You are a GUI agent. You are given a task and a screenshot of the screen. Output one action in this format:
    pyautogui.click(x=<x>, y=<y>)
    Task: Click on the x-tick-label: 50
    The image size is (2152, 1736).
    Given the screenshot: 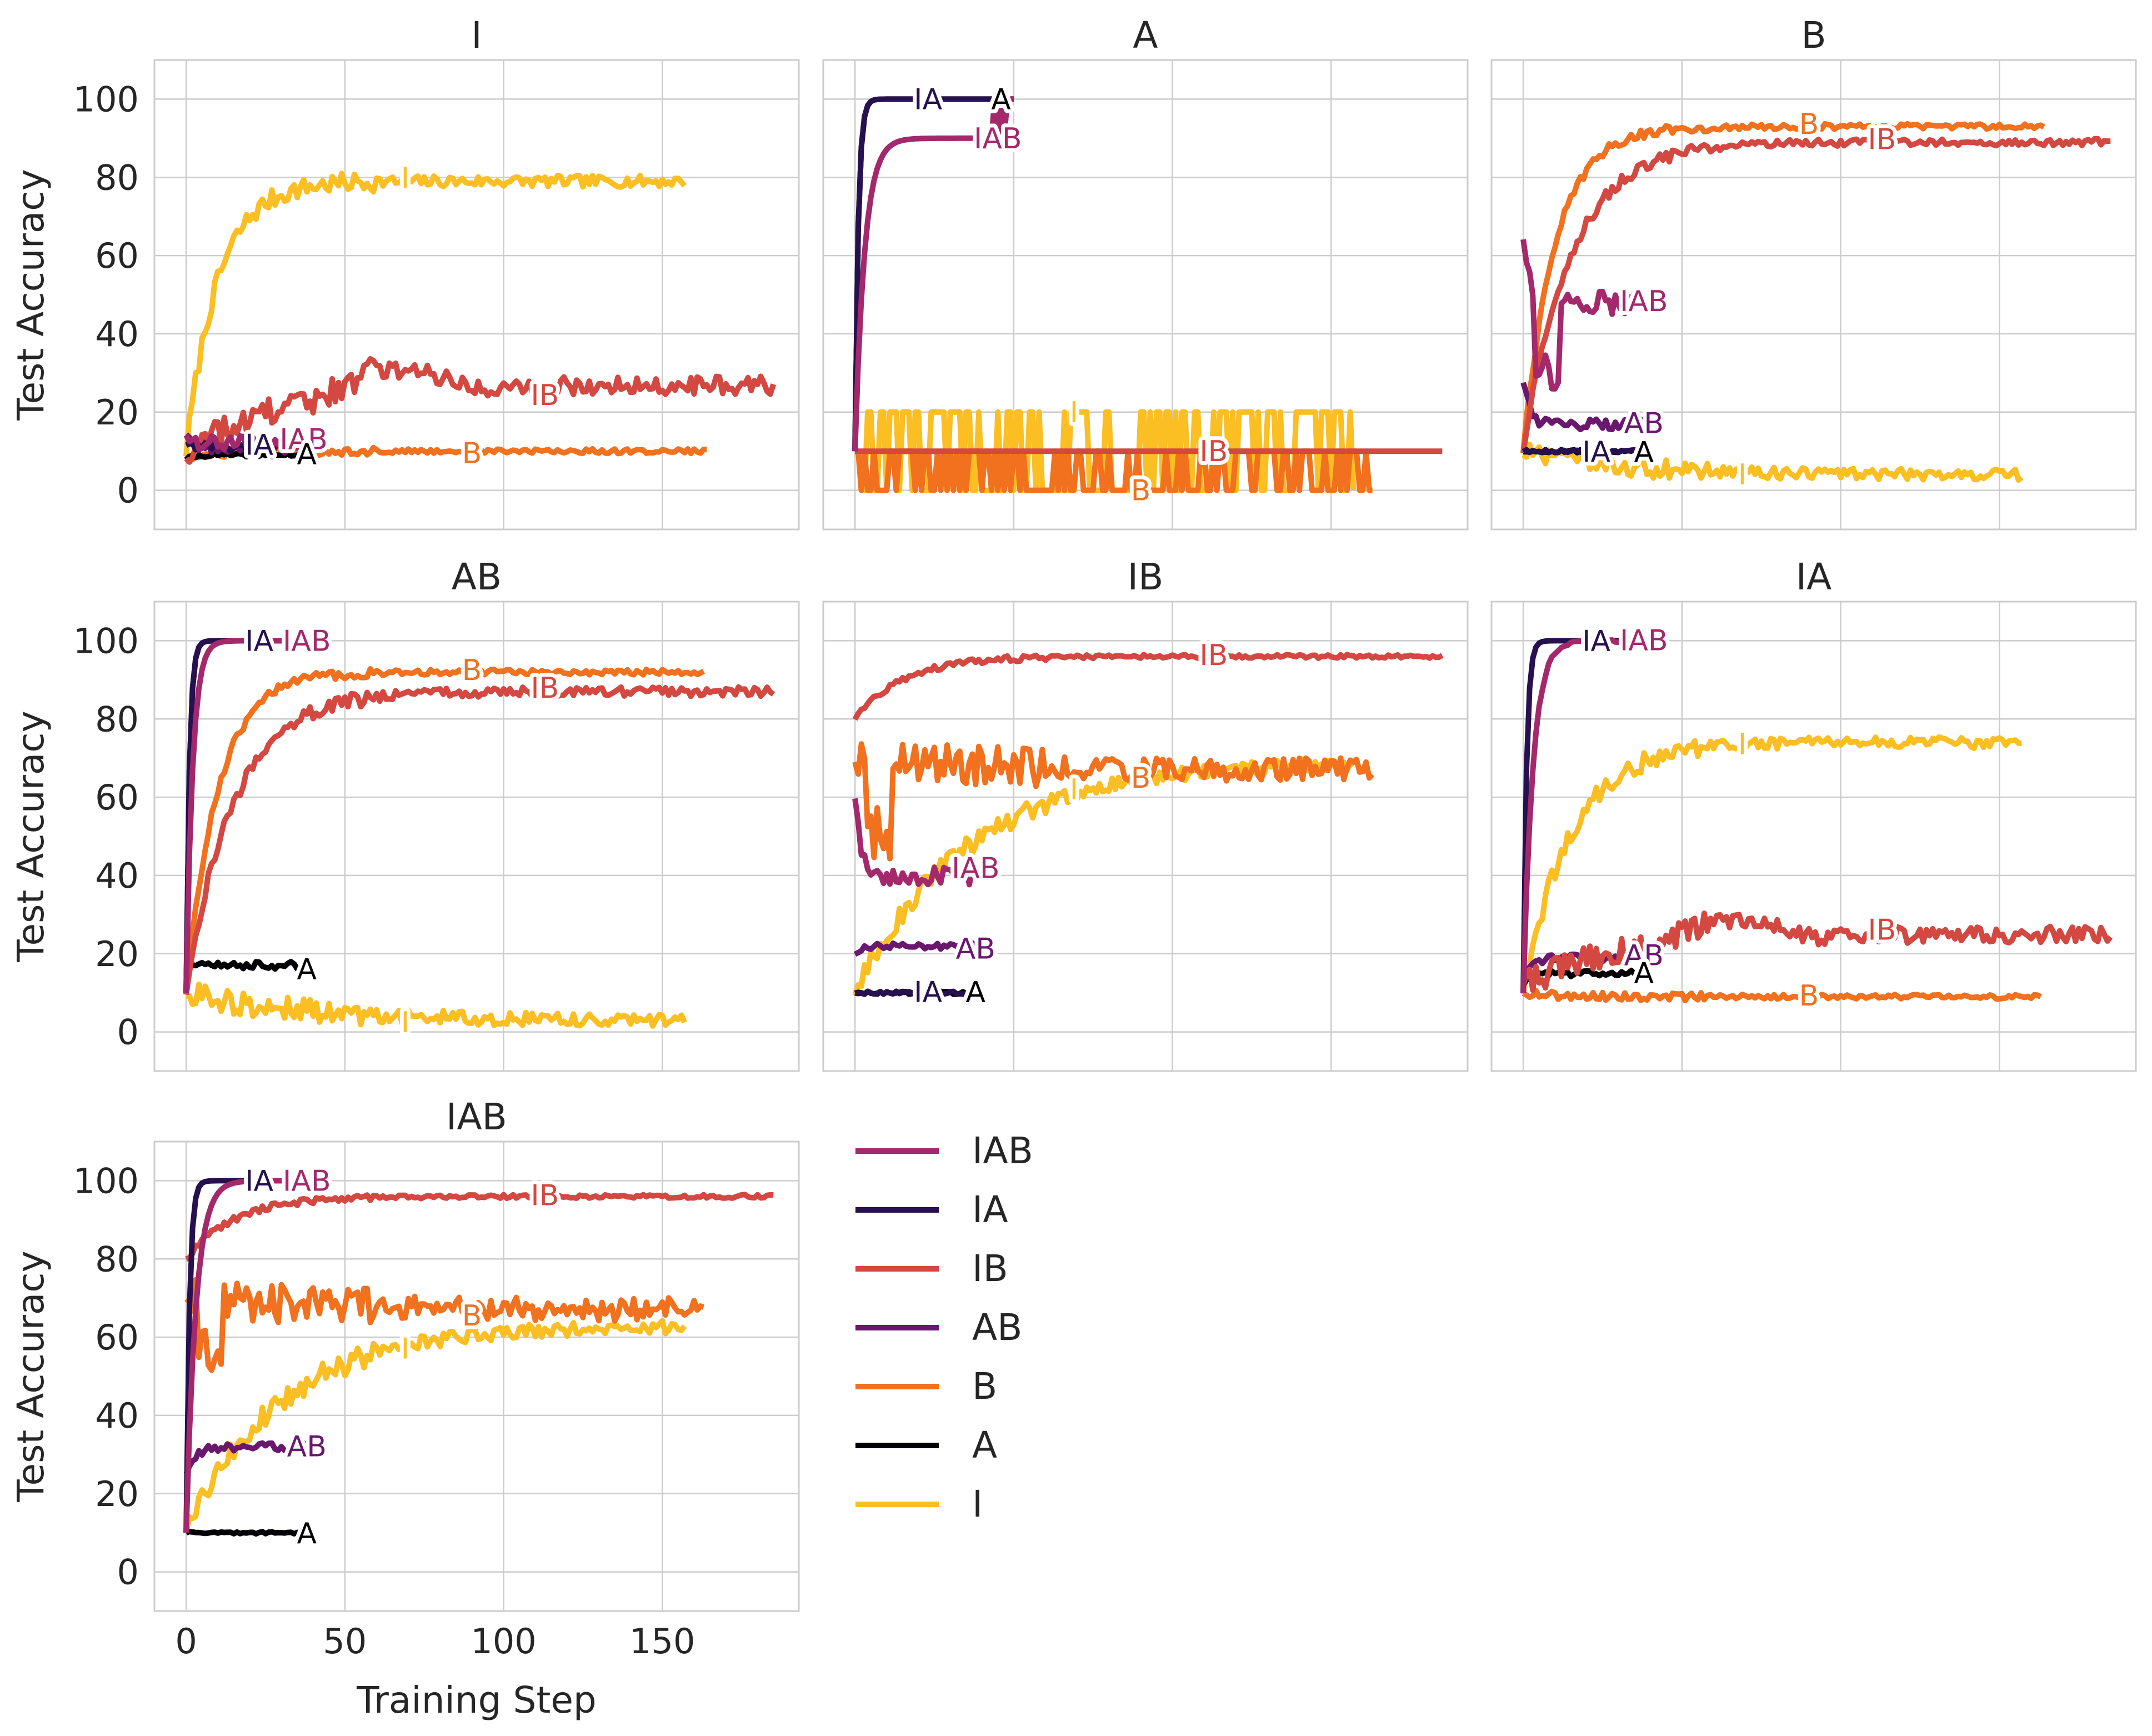 What is the action you would take?
    pyautogui.click(x=345, y=1641)
    